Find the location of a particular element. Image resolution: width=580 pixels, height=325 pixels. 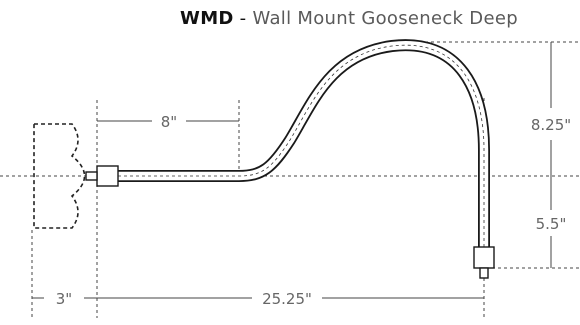

model-code: WMD is located at coordinates (207, 18).